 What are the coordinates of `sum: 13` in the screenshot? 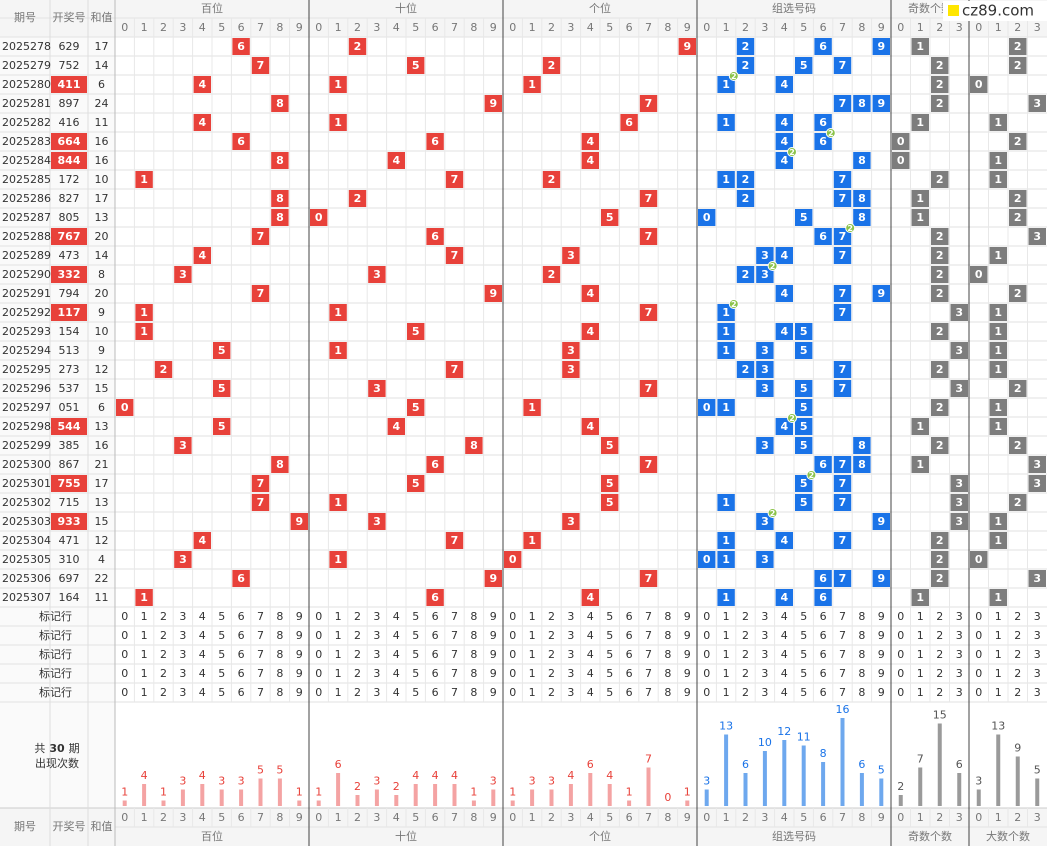 It's located at (102, 217).